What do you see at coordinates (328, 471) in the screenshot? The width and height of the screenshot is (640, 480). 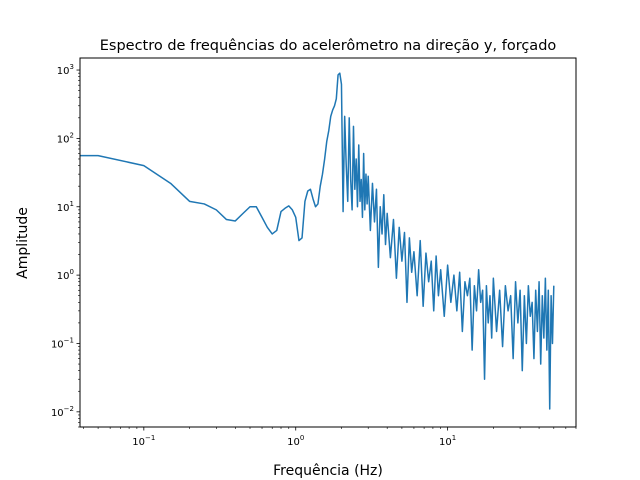 I see `x-axis-label: Frequência (Hz)` at bounding box center [328, 471].